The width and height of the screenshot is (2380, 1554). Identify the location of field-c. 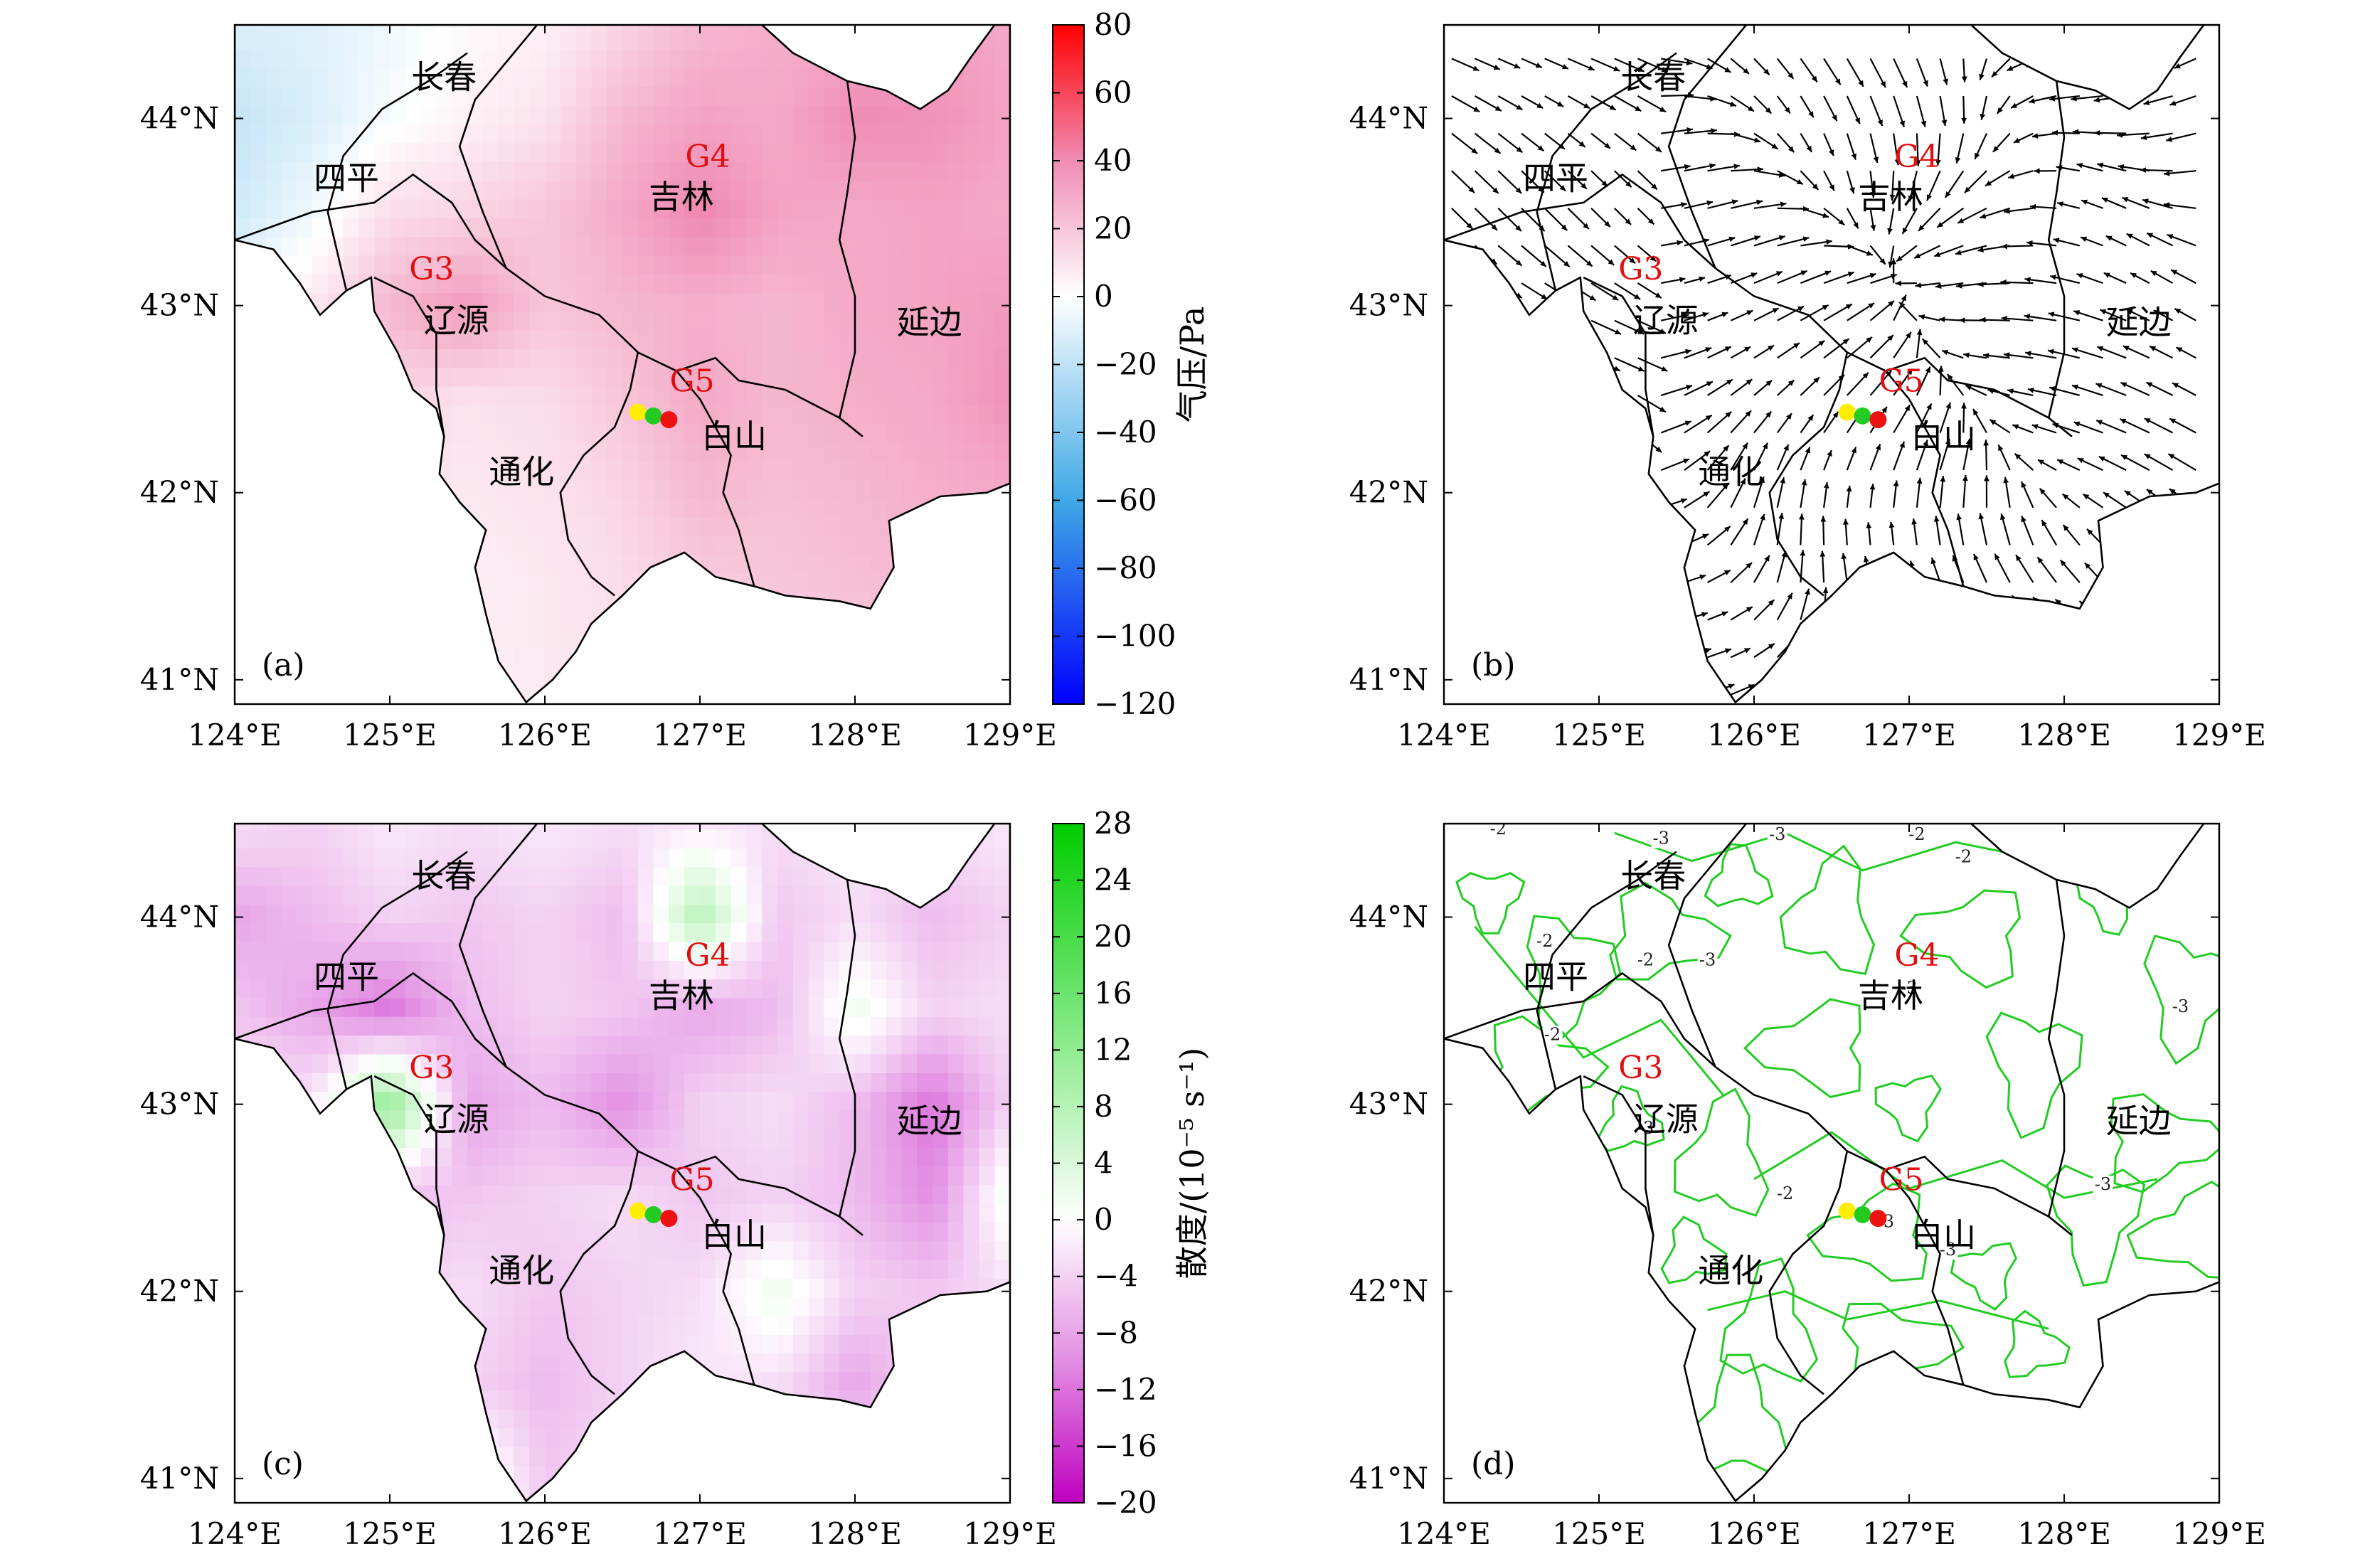
(622, 1162).